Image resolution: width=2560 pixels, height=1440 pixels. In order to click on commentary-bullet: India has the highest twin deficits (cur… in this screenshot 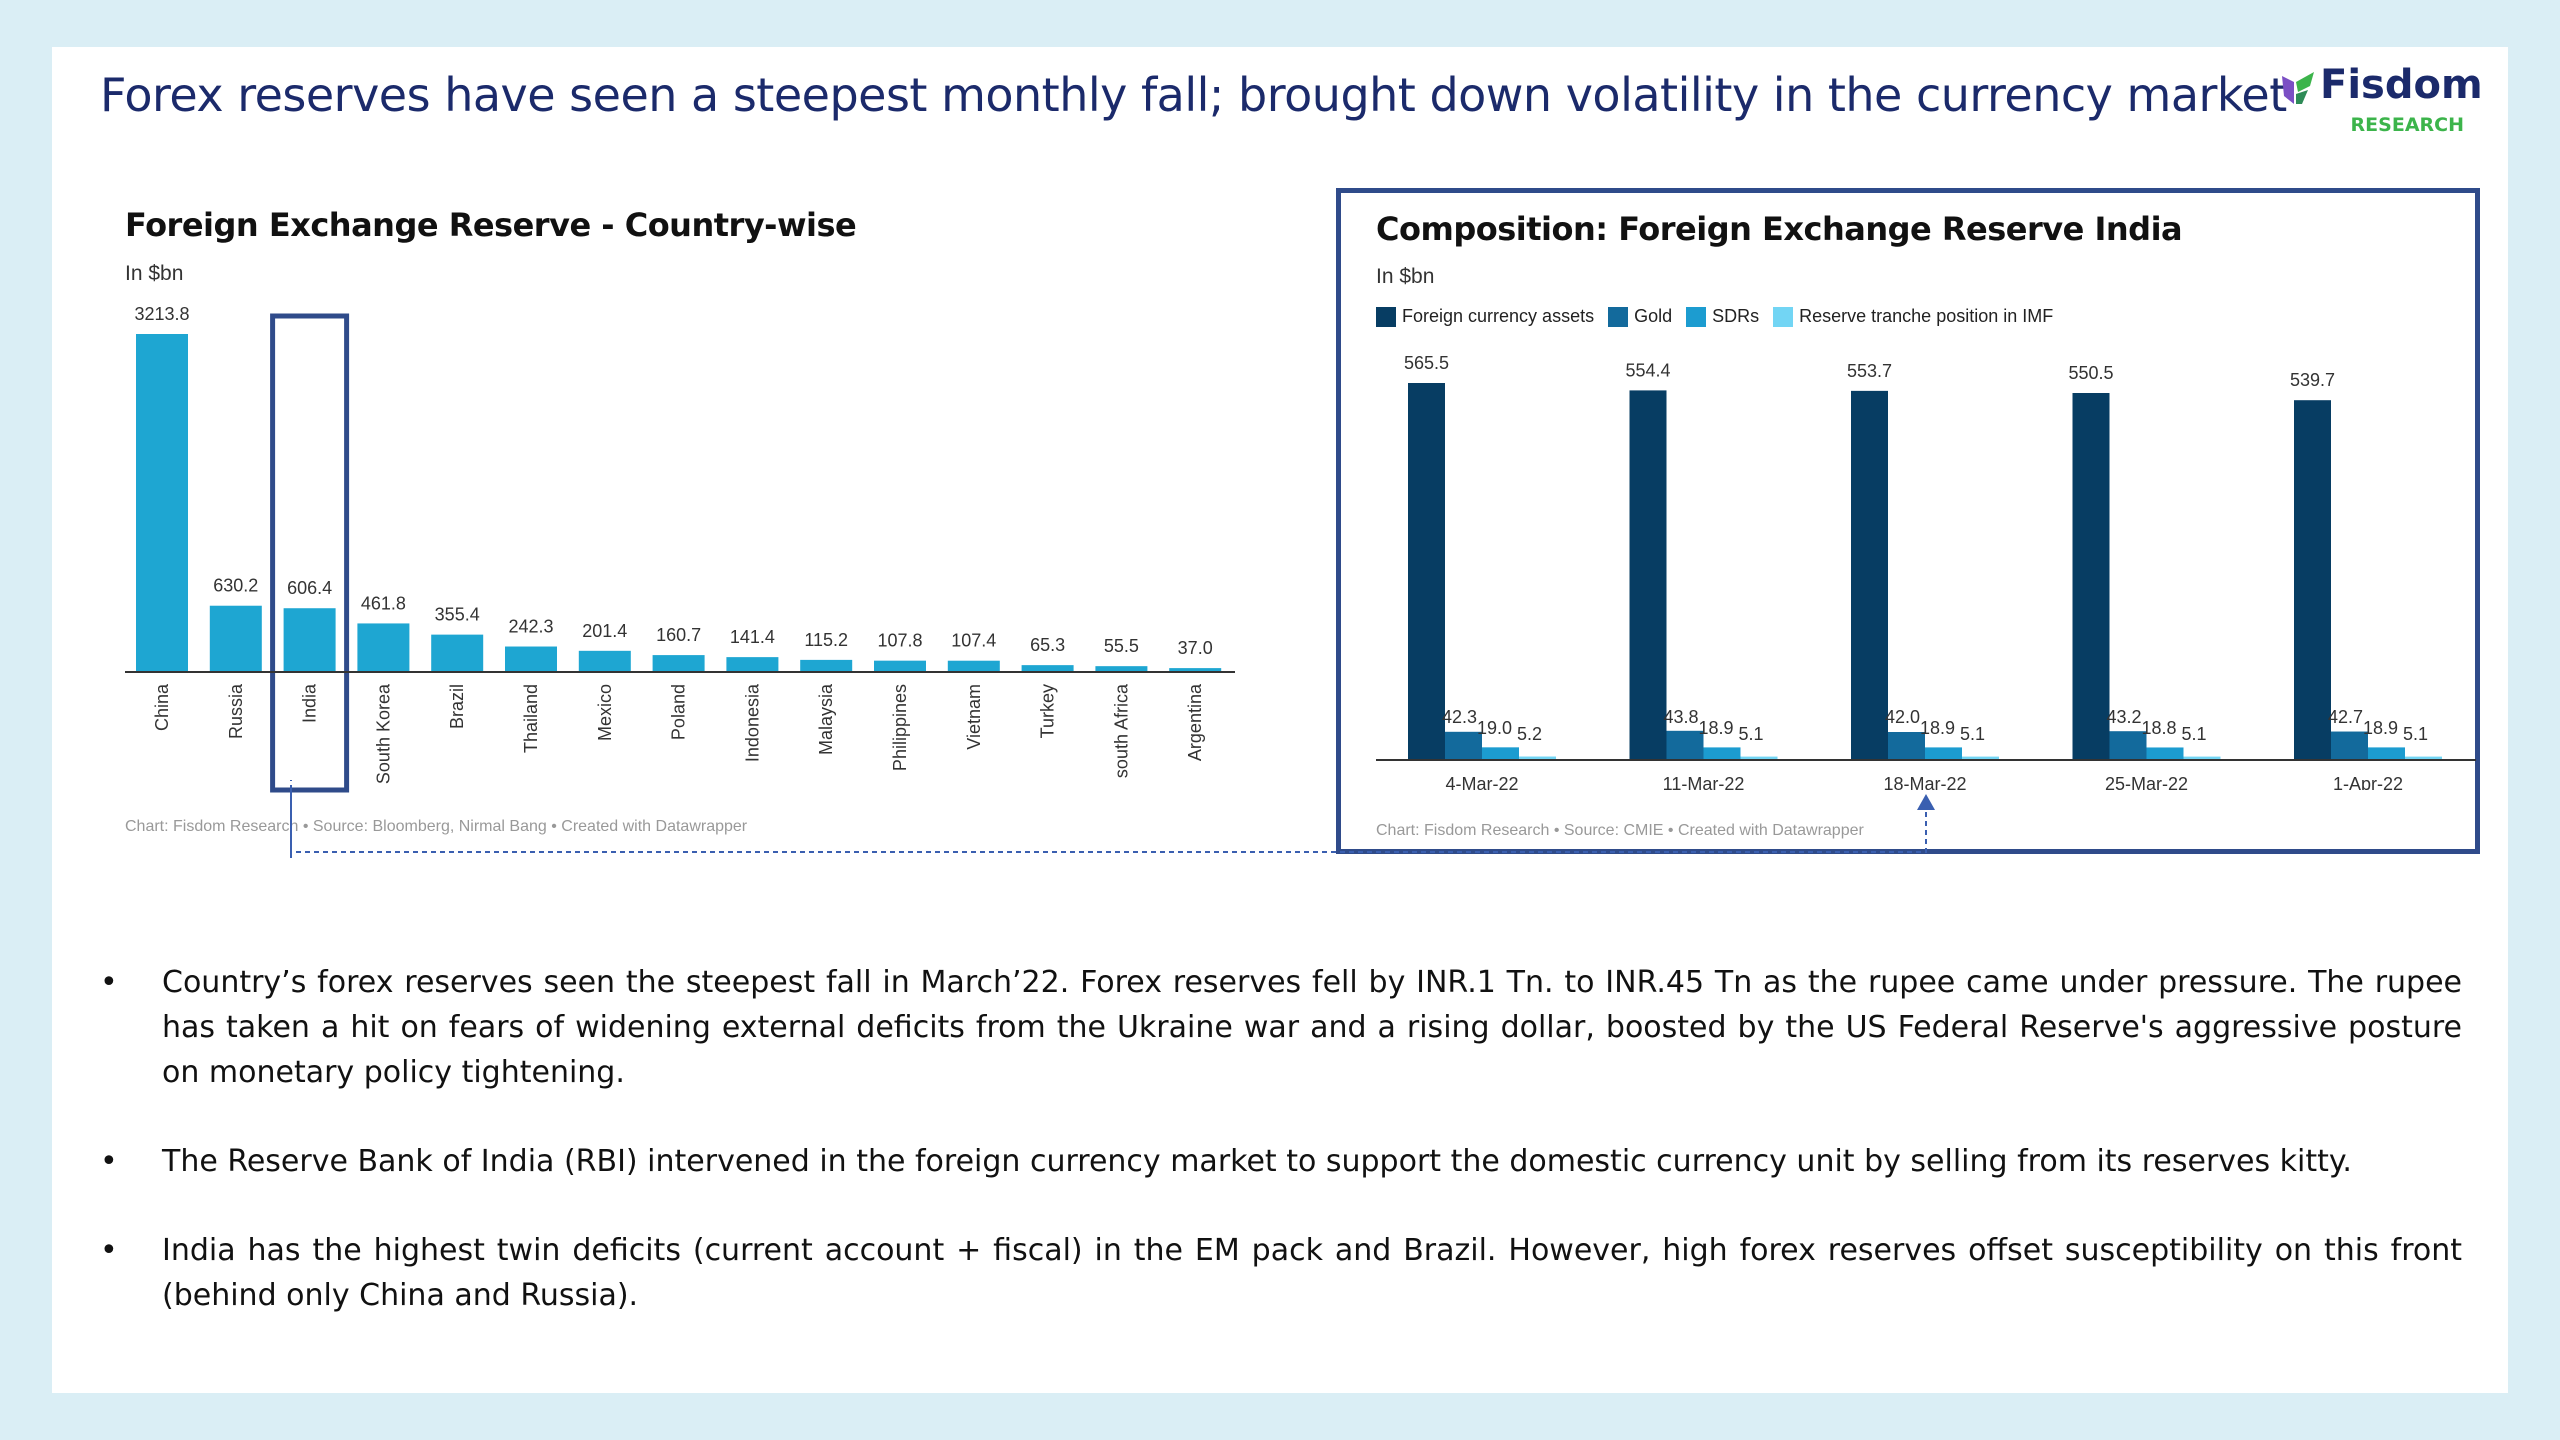, I will do `click(1279, 1273)`.